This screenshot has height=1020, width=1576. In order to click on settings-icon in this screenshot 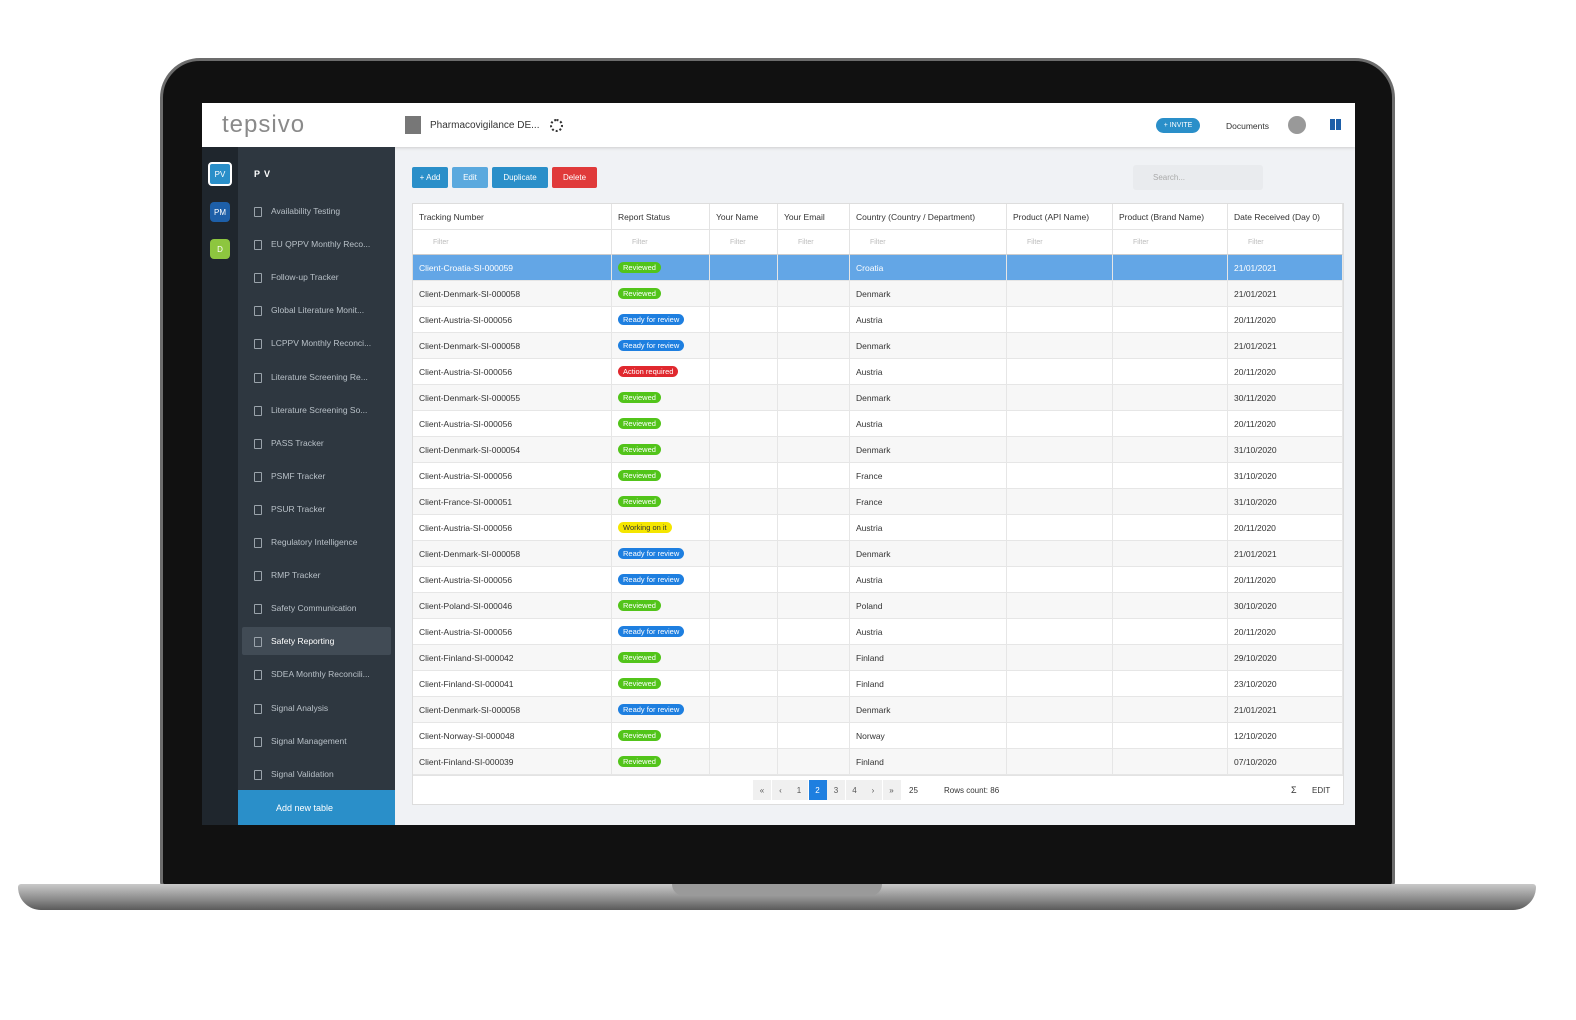, I will do `click(556, 125)`.